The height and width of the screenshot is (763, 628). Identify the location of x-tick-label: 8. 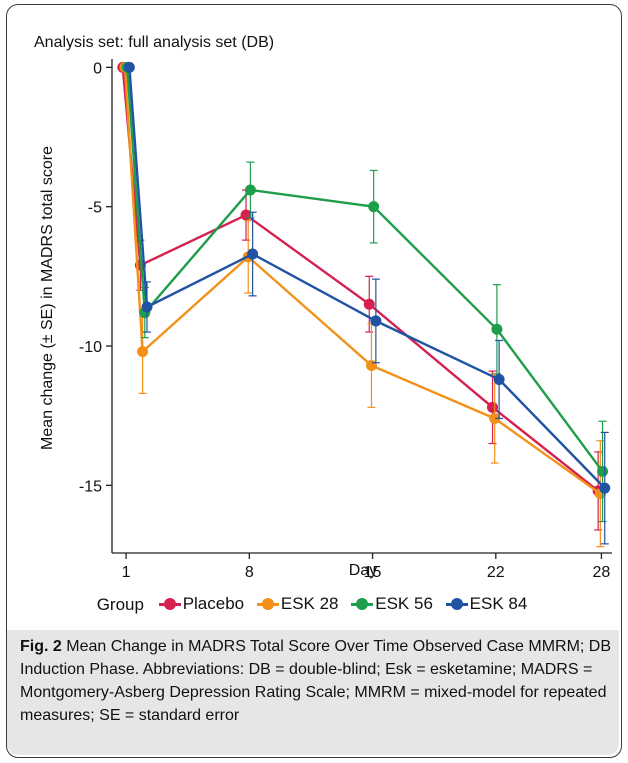
(249, 572).